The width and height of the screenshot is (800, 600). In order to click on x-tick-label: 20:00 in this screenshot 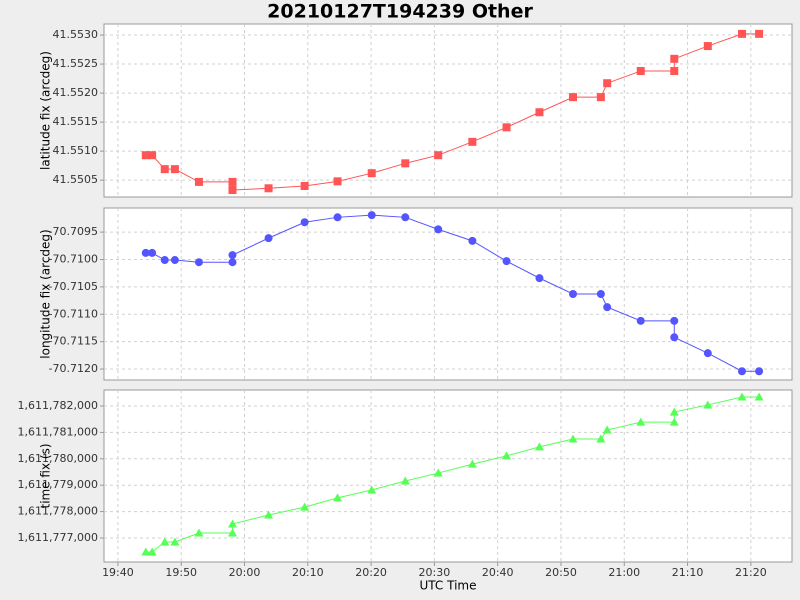, I will do `click(245, 572)`.